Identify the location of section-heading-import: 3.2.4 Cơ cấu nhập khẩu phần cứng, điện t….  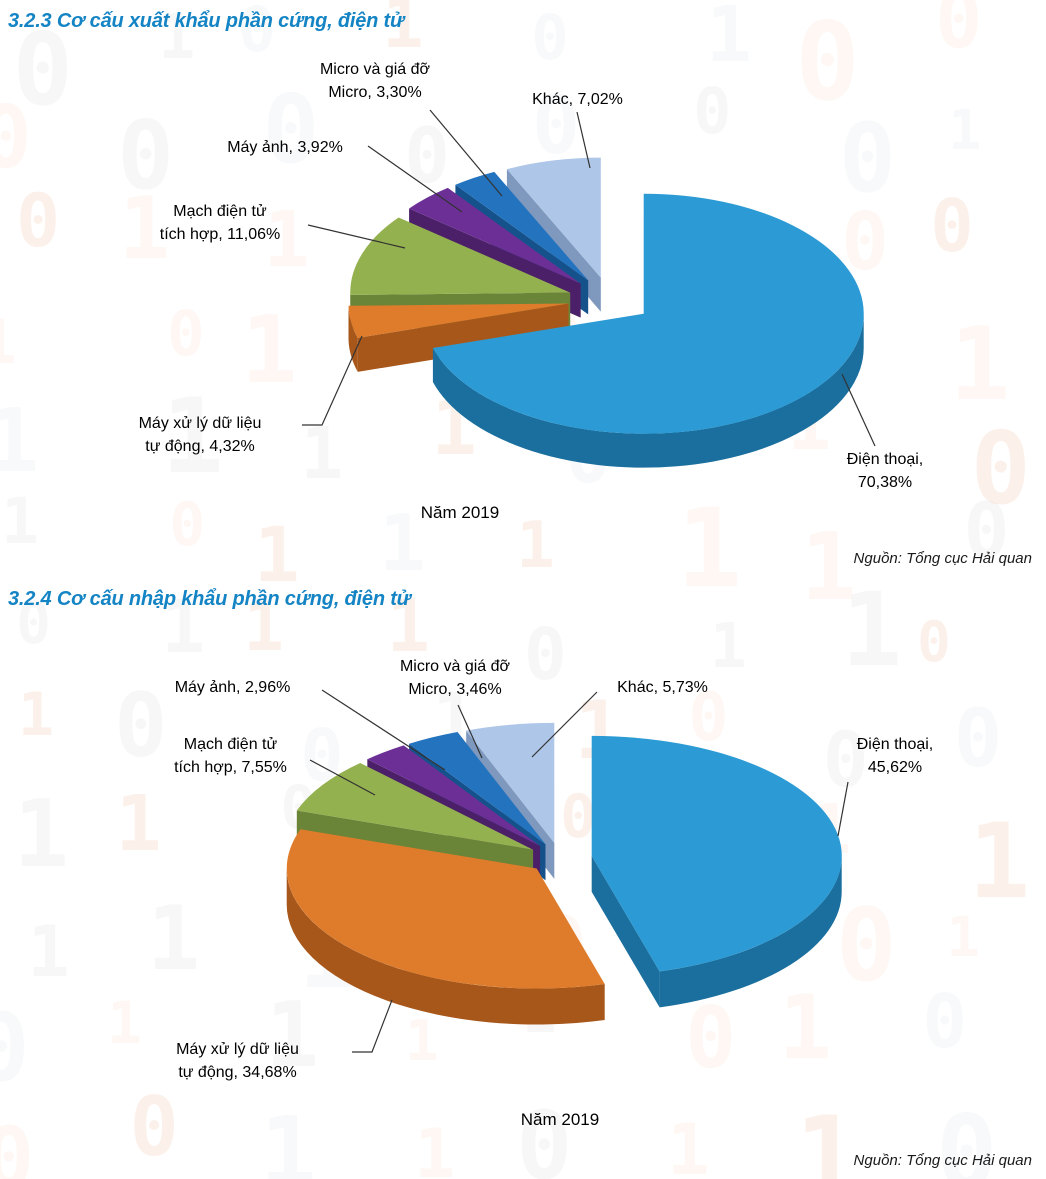
(209, 599).